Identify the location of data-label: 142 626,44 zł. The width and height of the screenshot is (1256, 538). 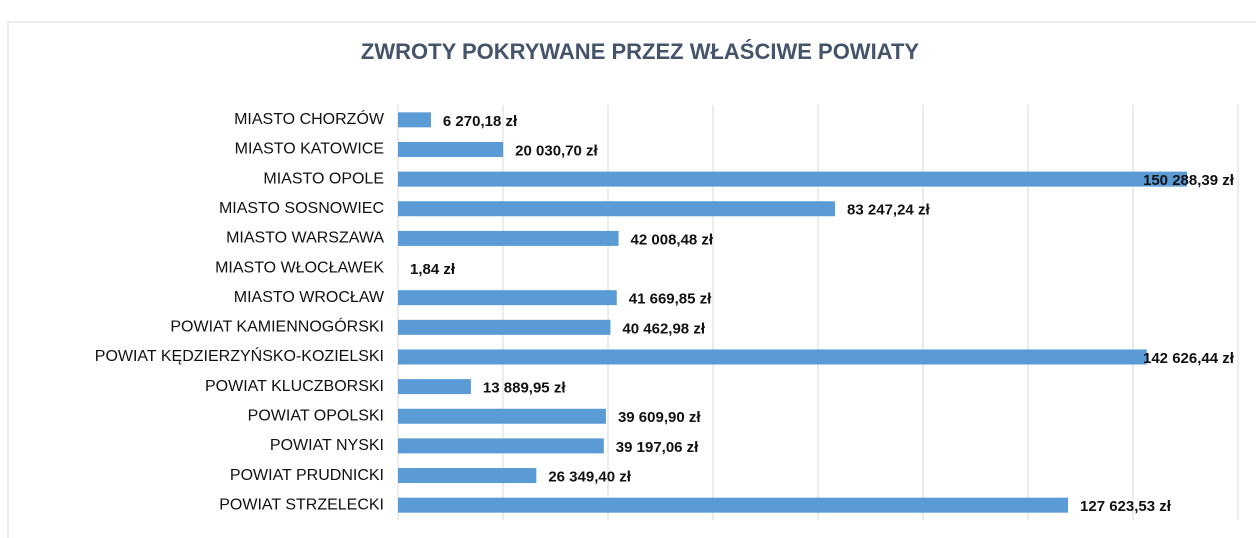
(1189, 358).